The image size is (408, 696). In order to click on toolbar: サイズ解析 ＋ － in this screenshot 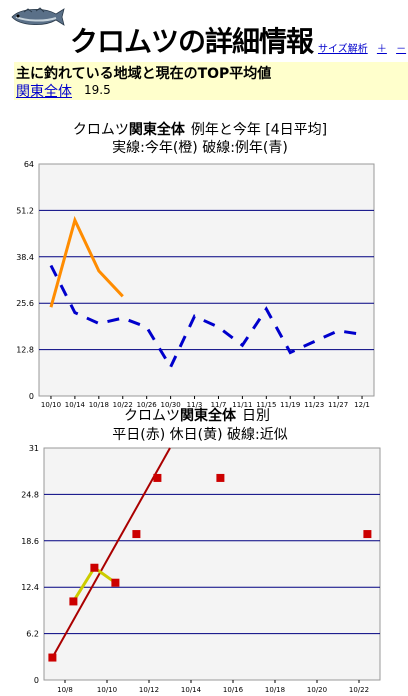, I will do `click(363, 47)`.